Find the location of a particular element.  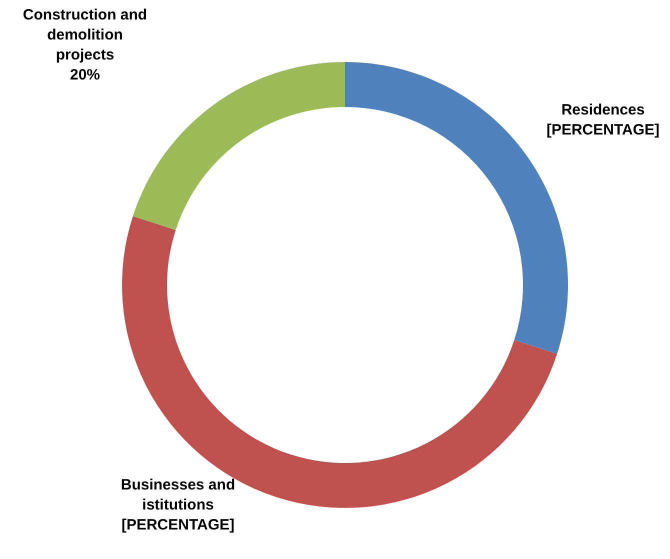

data-label: 20% is located at coordinates (85, 75).